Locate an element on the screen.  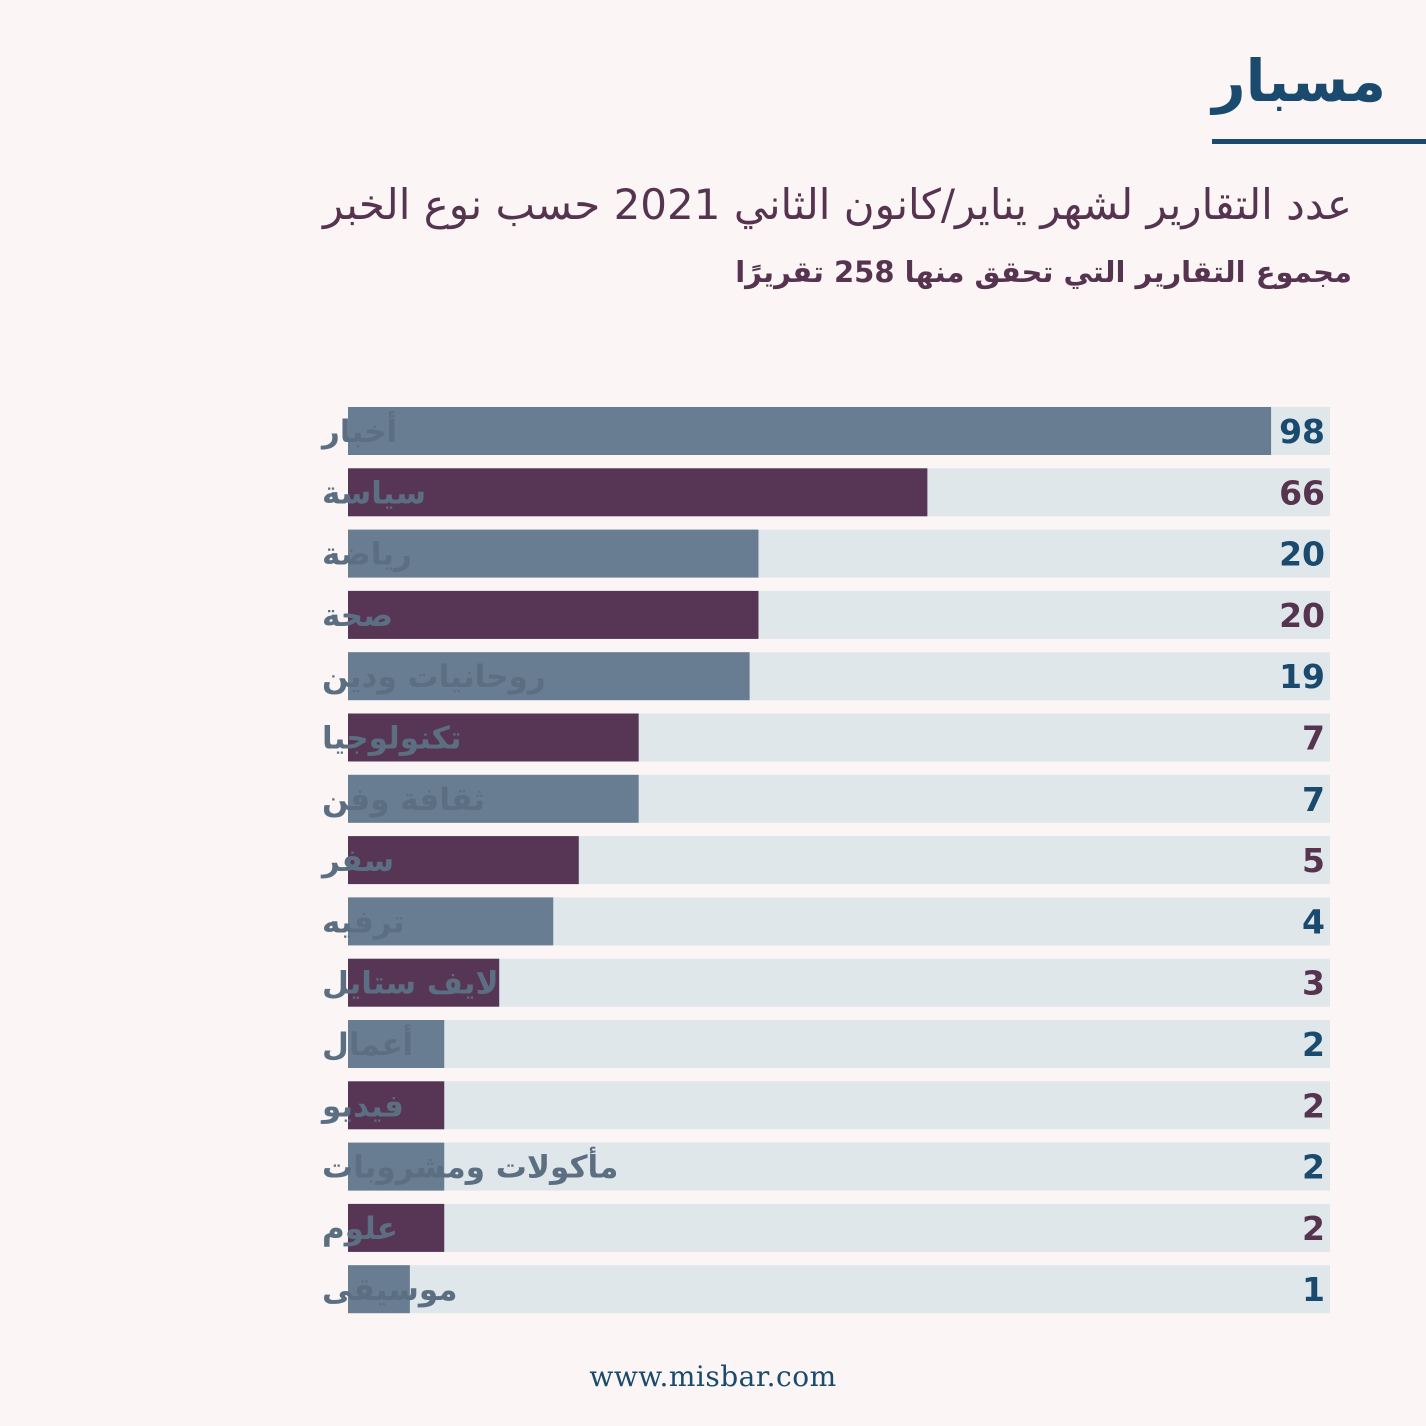
category-label: فيديو is located at coordinates (362, 1106).